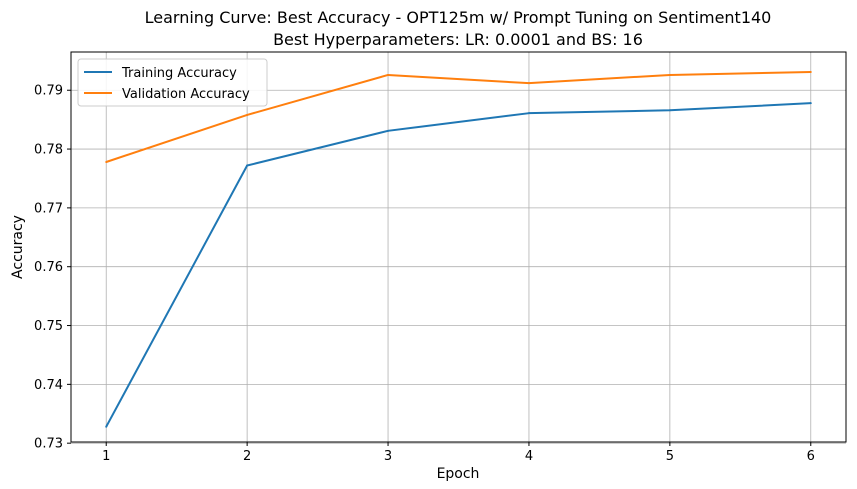  I want to click on y-tick-label: 0.77, so click(48, 208).